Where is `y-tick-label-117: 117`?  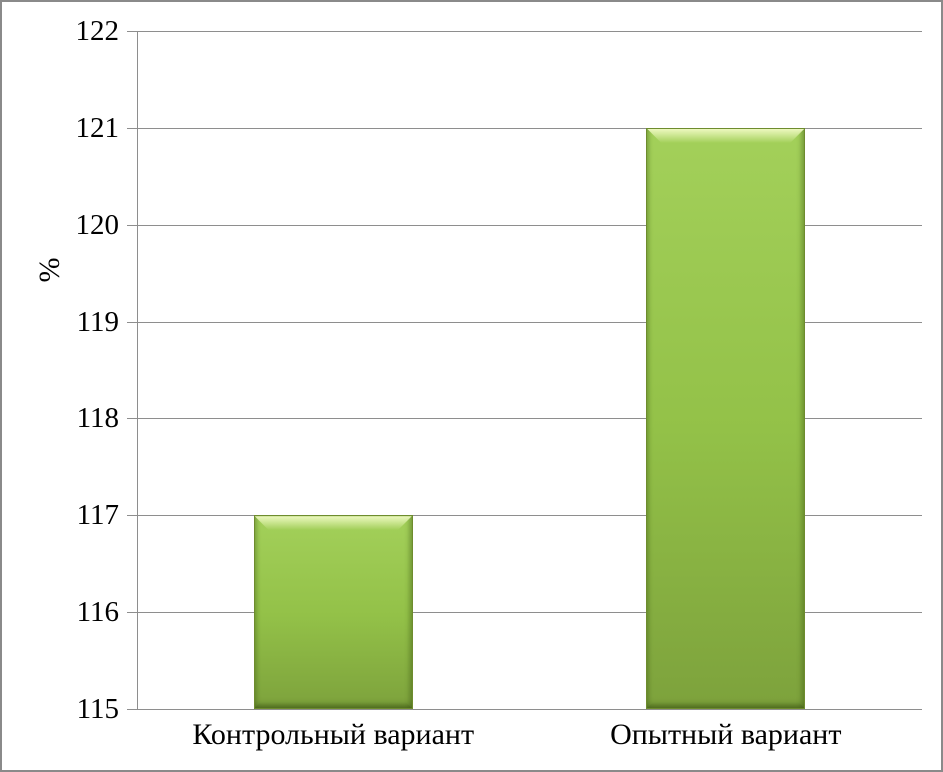 y-tick-label-117: 117 is located at coordinates (97, 515).